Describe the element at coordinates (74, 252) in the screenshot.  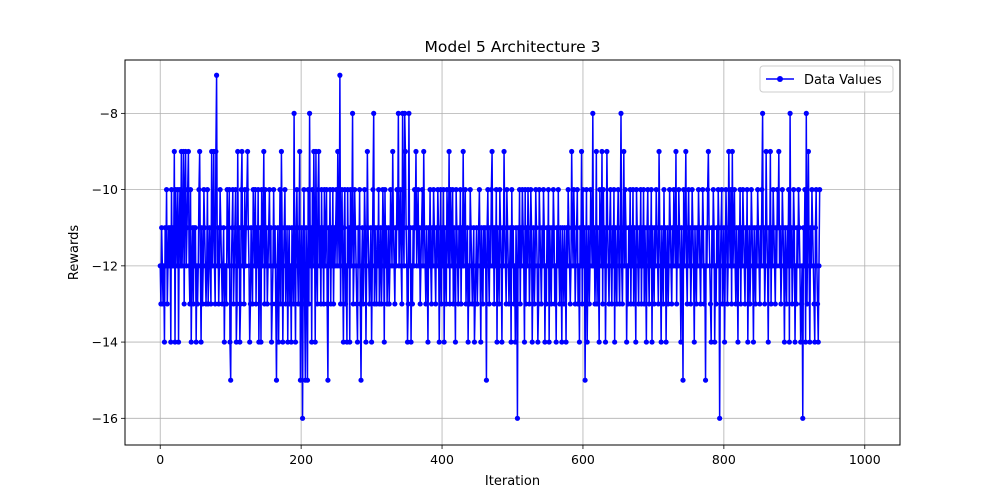
I see `y-axis-label: Rewards` at that location.